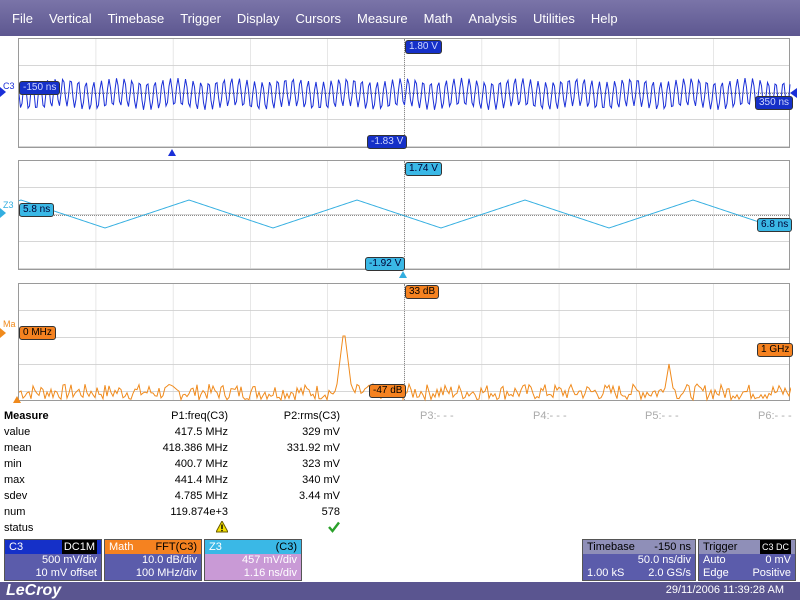 The image size is (800, 600). Describe the element at coordinates (17, 432) in the screenshot. I see `row-label: value` at that location.